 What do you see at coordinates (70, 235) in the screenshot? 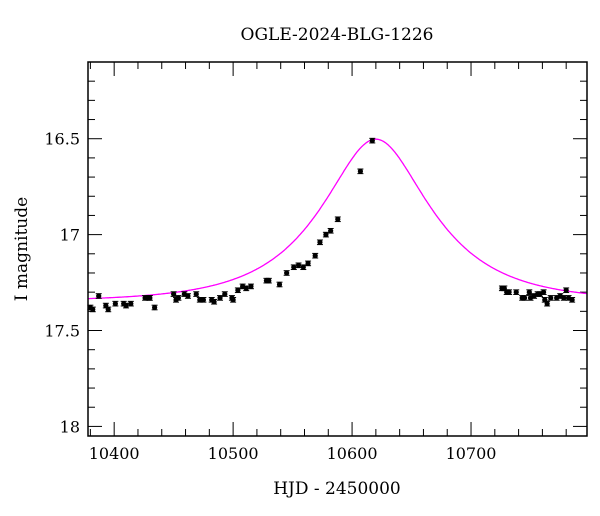
I see `y-tick-label: 17` at bounding box center [70, 235].